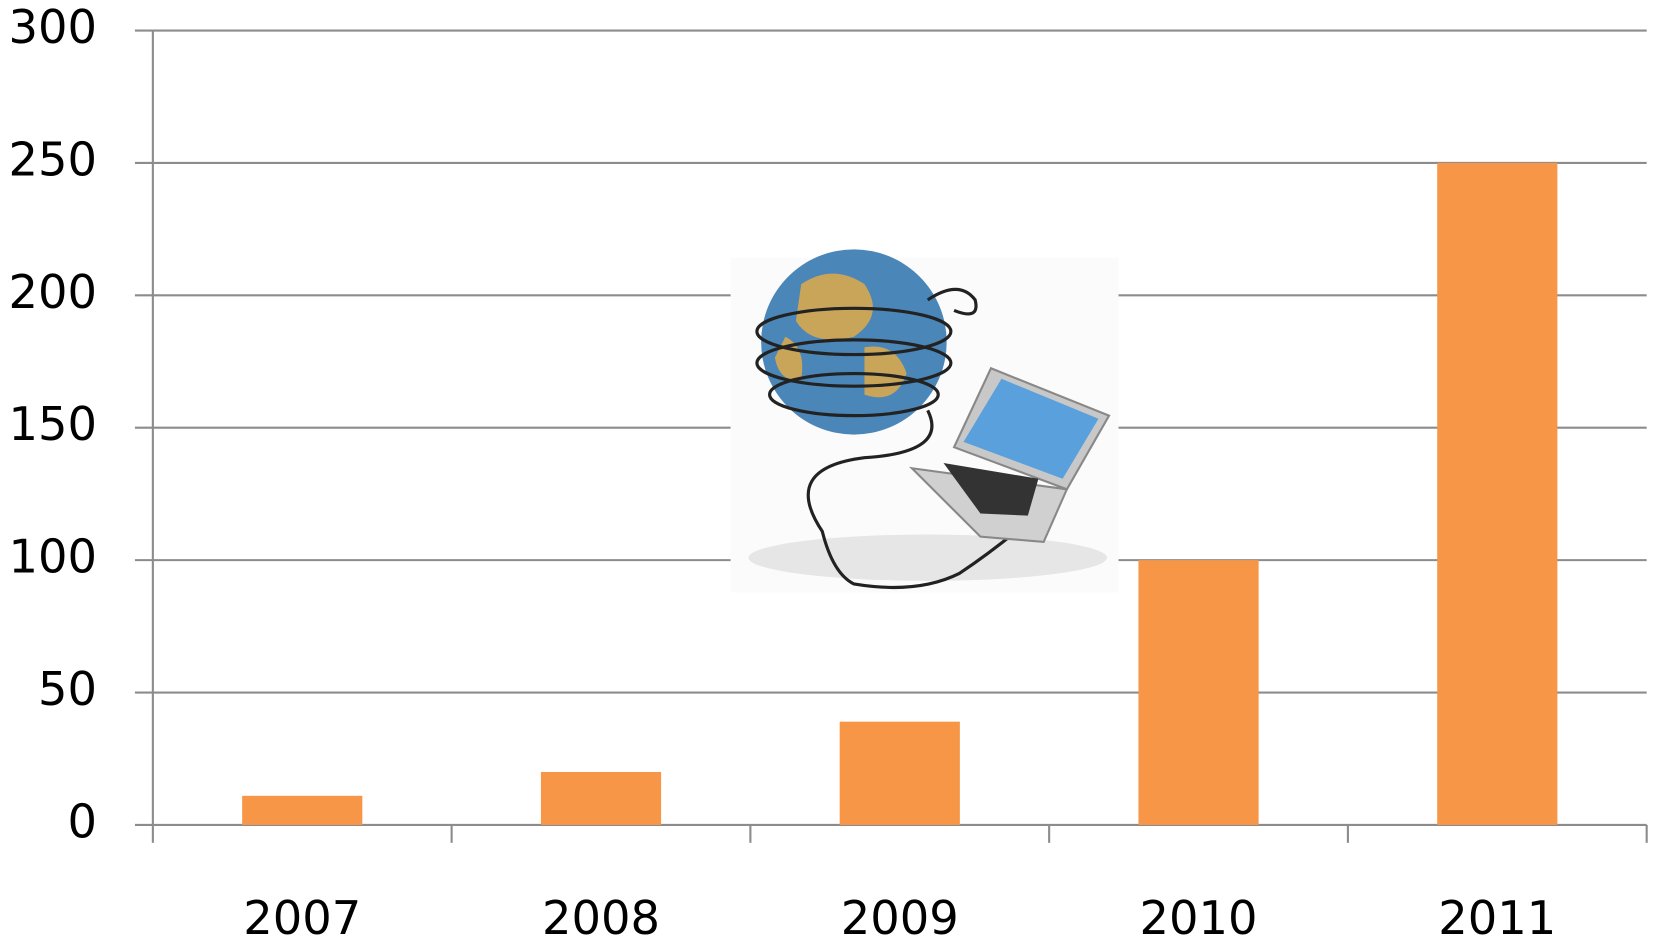 The width and height of the screenshot is (1653, 951). What do you see at coordinates (889, 438) in the screenshot?
I see `cable` at bounding box center [889, 438].